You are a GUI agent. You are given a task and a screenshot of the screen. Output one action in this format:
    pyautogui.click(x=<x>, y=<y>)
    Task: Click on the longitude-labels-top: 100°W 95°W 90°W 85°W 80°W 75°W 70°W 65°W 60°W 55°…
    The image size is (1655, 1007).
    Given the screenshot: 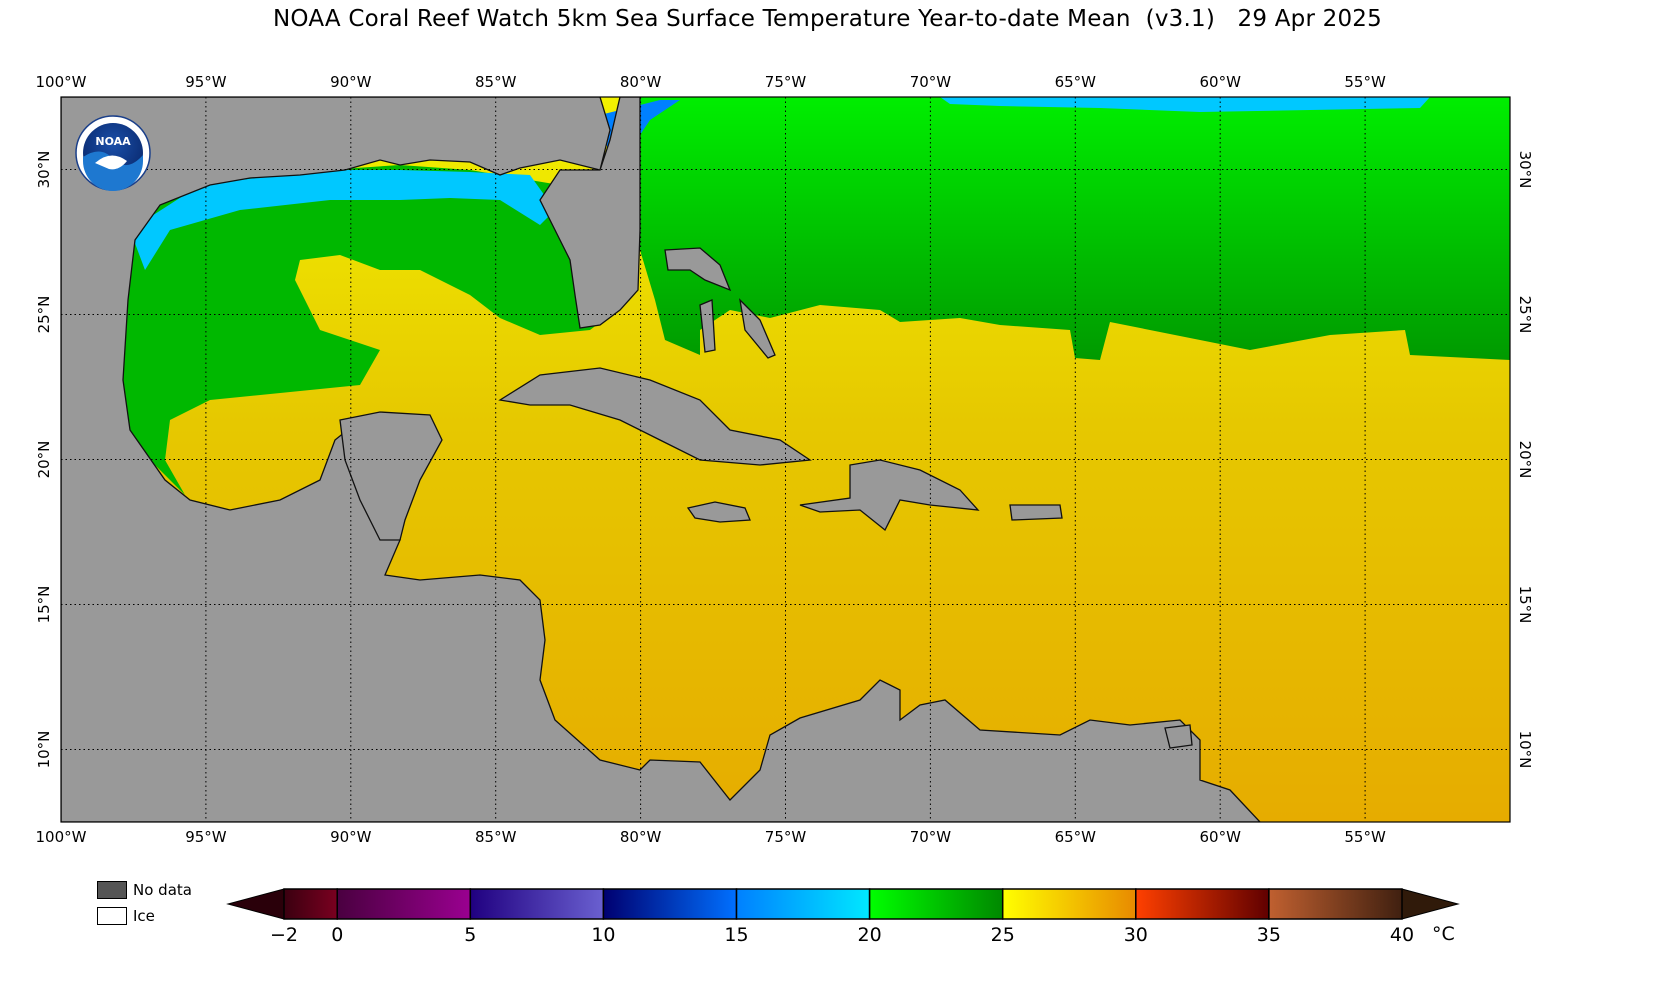 What is the action you would take?
    pyautogui.click(x=711, y=82)
    